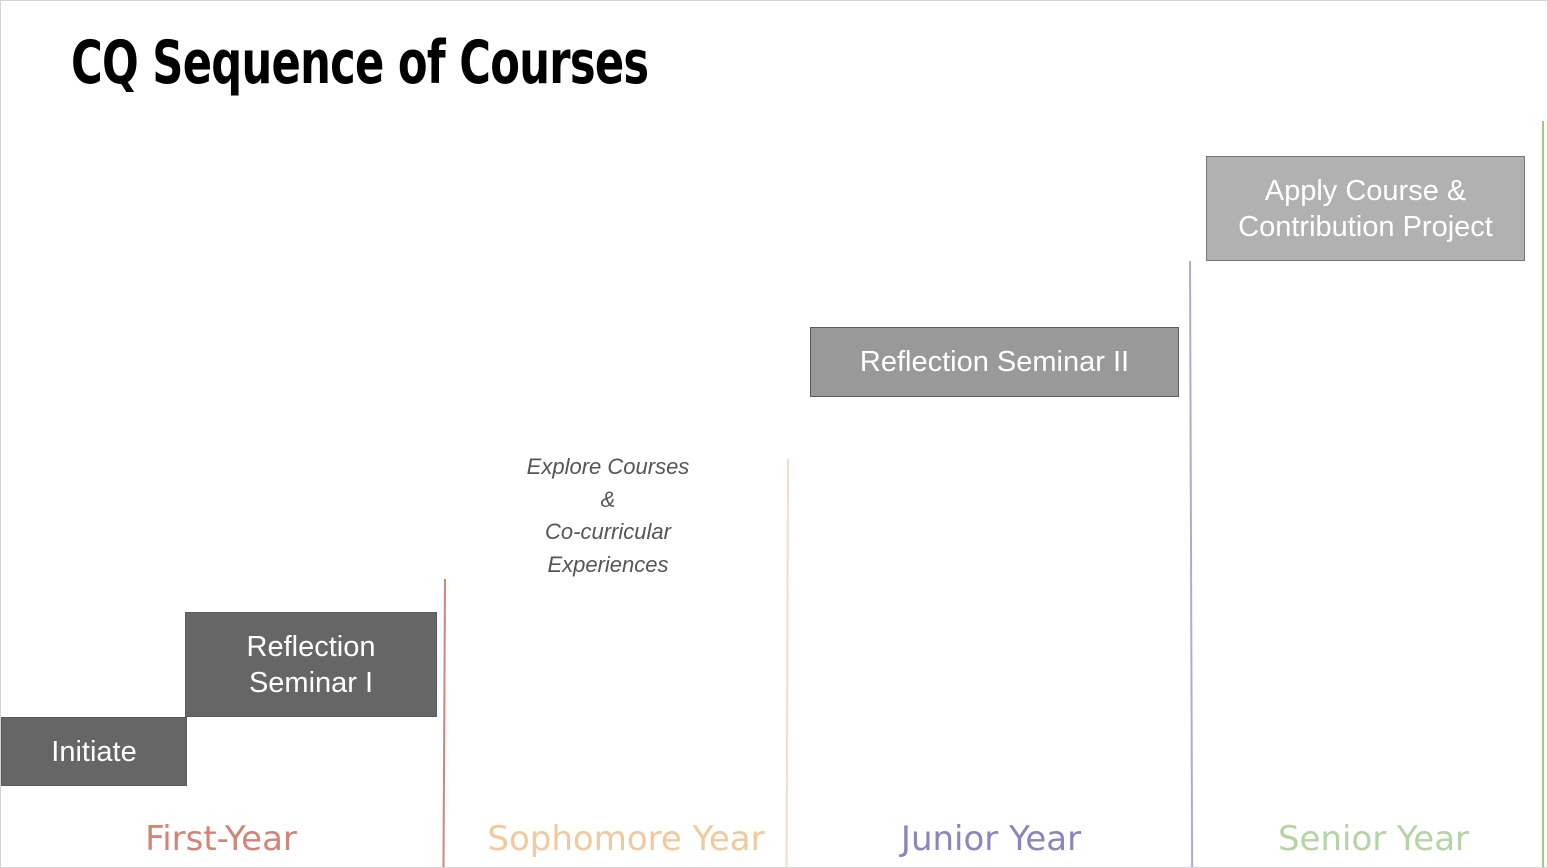  What do you see at coordinates (1191, 563) in the screenshot?
I see `junior-divider` at bounding box center [1191, 563].